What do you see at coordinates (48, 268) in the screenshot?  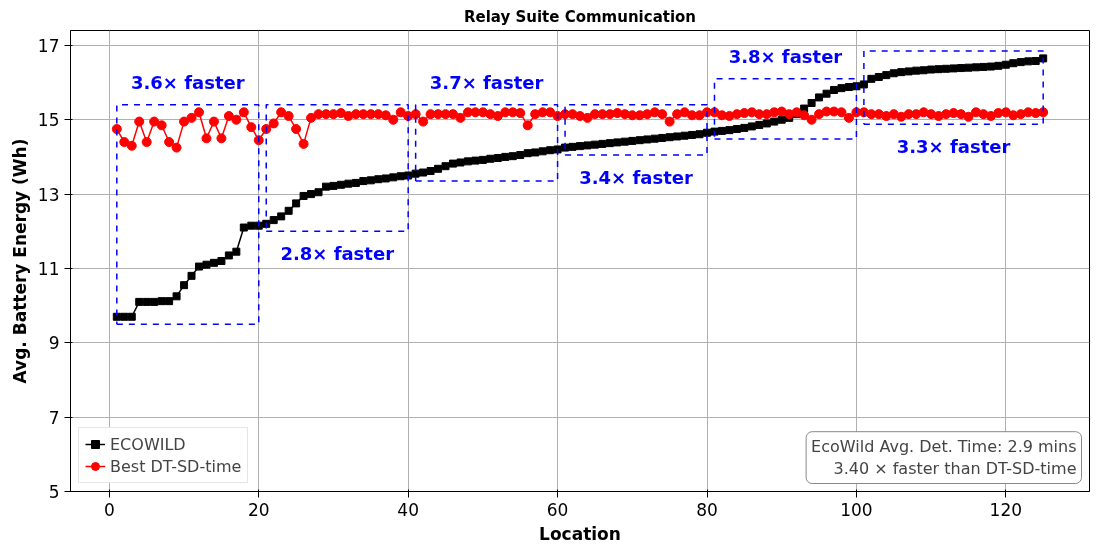 I see `y-tick-label: 11` at bounding box center [48, 268].